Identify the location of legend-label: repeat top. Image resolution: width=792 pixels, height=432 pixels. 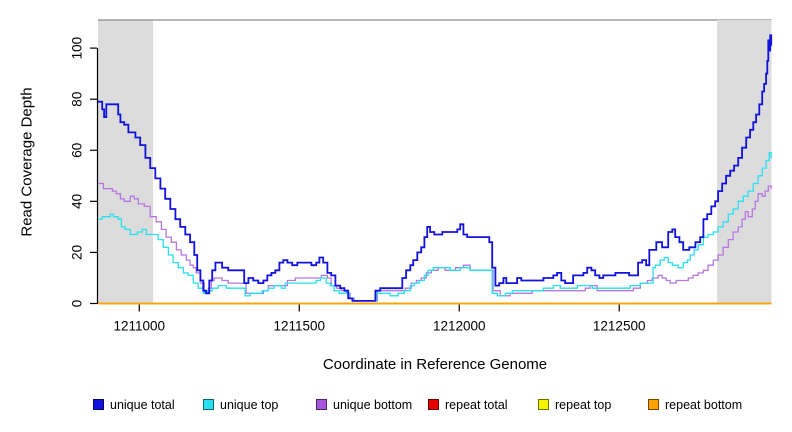
(583, 404).